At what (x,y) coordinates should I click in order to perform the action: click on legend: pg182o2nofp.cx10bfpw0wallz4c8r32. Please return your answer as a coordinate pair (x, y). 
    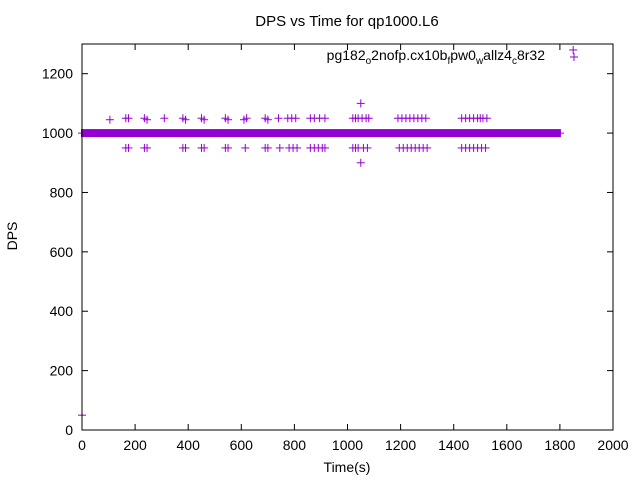
    Looking at the image, I should click on (452, 57).